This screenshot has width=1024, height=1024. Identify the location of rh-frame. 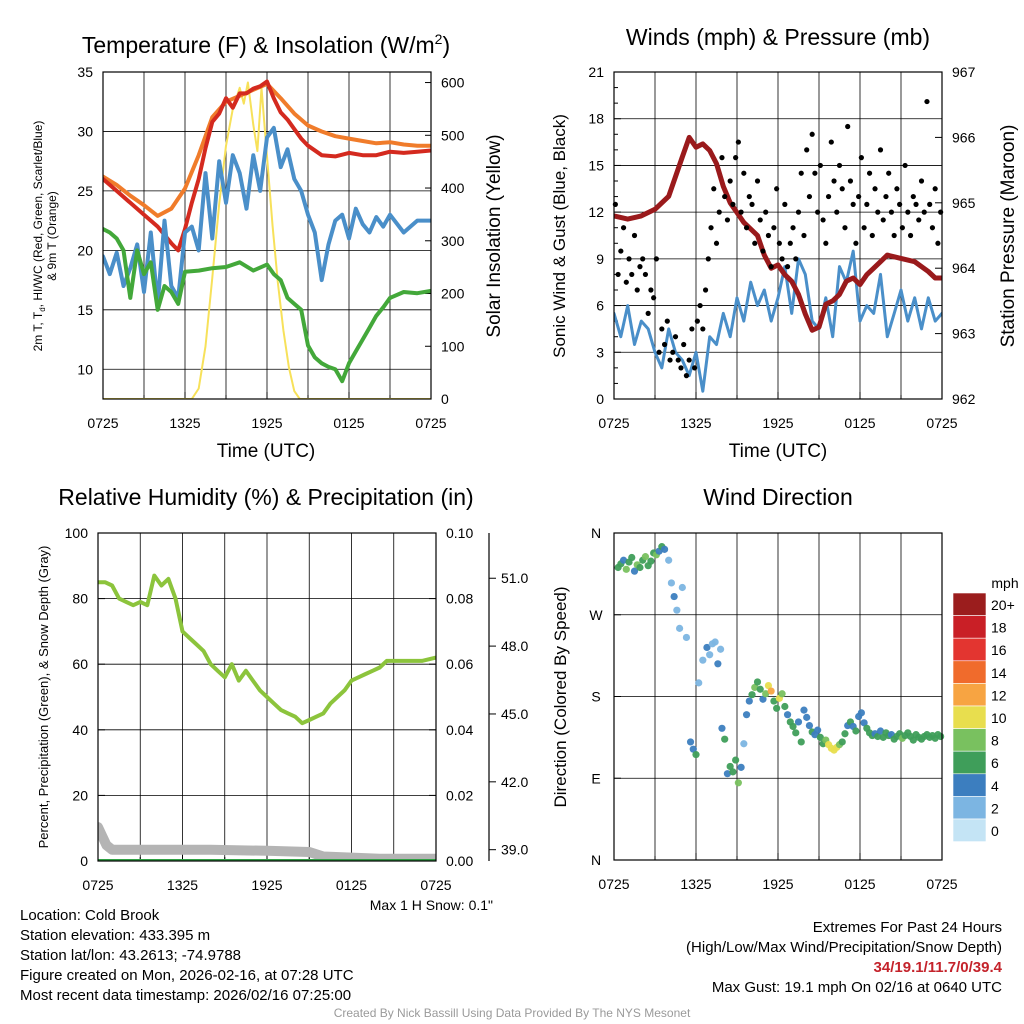
(267, 697).